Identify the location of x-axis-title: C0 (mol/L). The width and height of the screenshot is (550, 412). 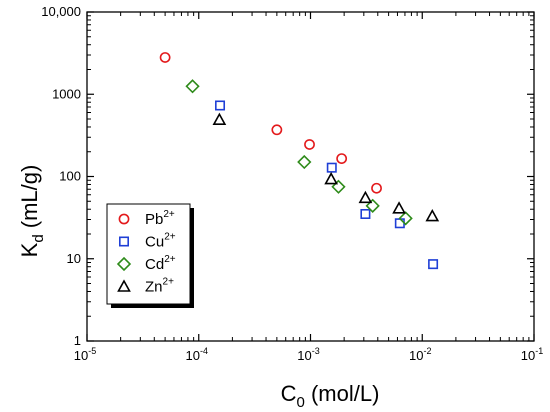
(330, 396).